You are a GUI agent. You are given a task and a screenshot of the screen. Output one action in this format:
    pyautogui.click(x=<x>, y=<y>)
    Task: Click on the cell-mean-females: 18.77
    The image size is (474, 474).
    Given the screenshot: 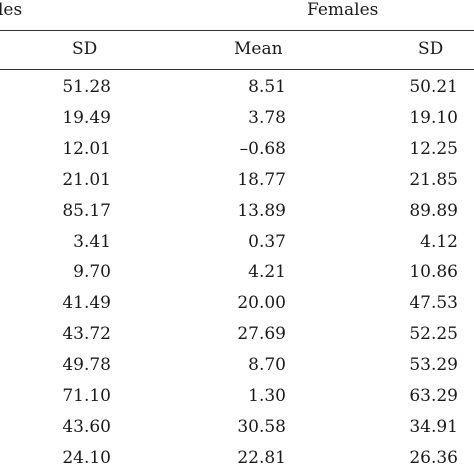 What is the action you would take?
    pyautogui.click(x=261, y=179)
    